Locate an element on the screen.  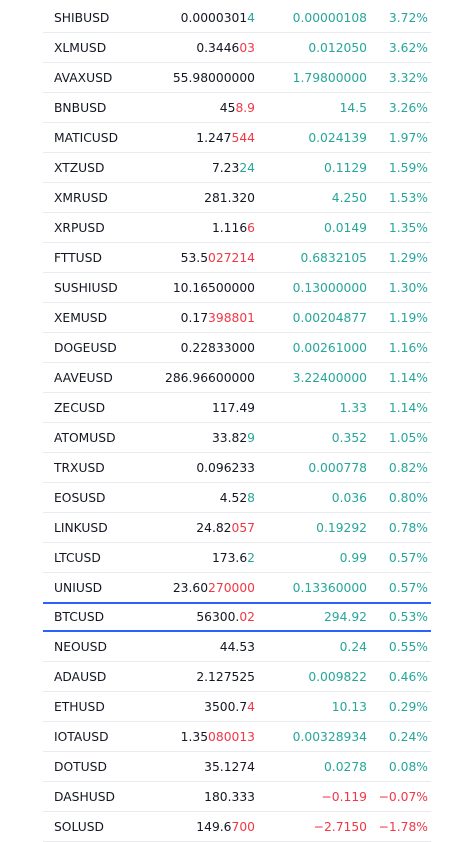
last-price: 0.096233 is located at coordinates (225, 468).